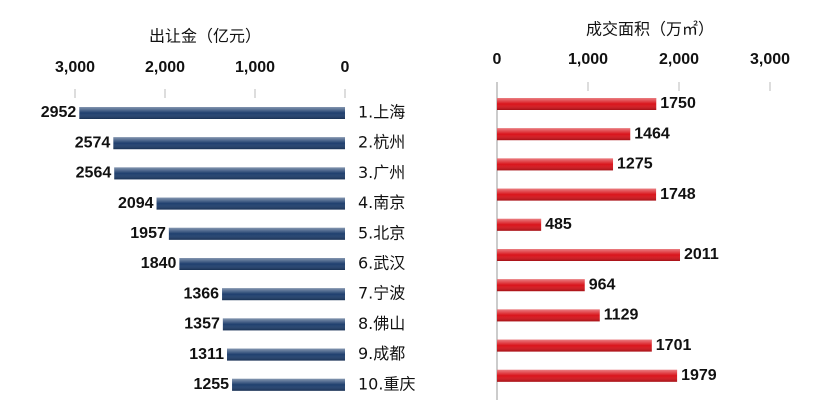 The image size is (832, 400). Describe the element at coordinates (381, 263) in the screenshot. I see `category-label: 6.武汉` at that location.